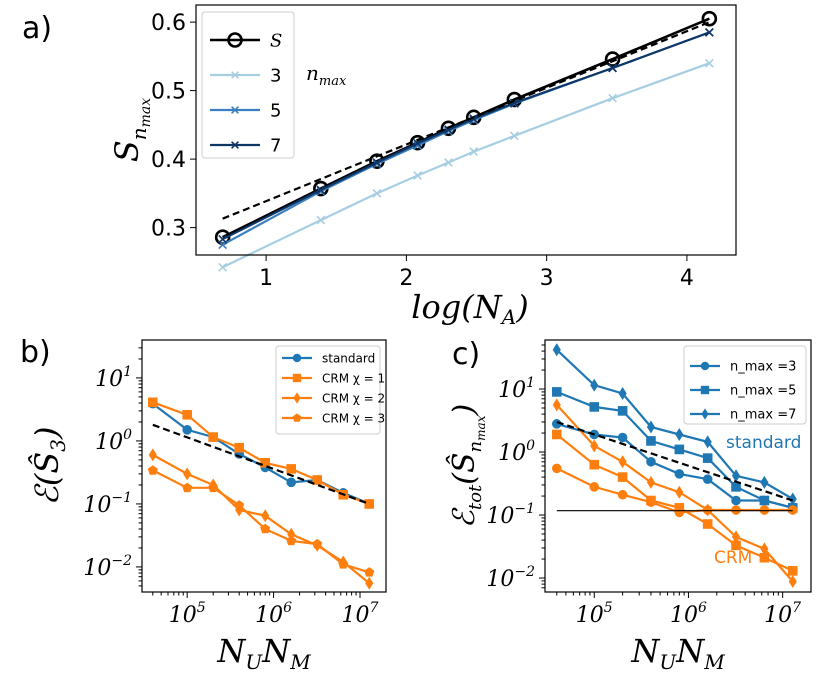 This screenshot has width=830, height=674. Describe the element at coordinates (516, 389) in the screenshot. I see `y-tick-label-c-3: 10¹` at that location.